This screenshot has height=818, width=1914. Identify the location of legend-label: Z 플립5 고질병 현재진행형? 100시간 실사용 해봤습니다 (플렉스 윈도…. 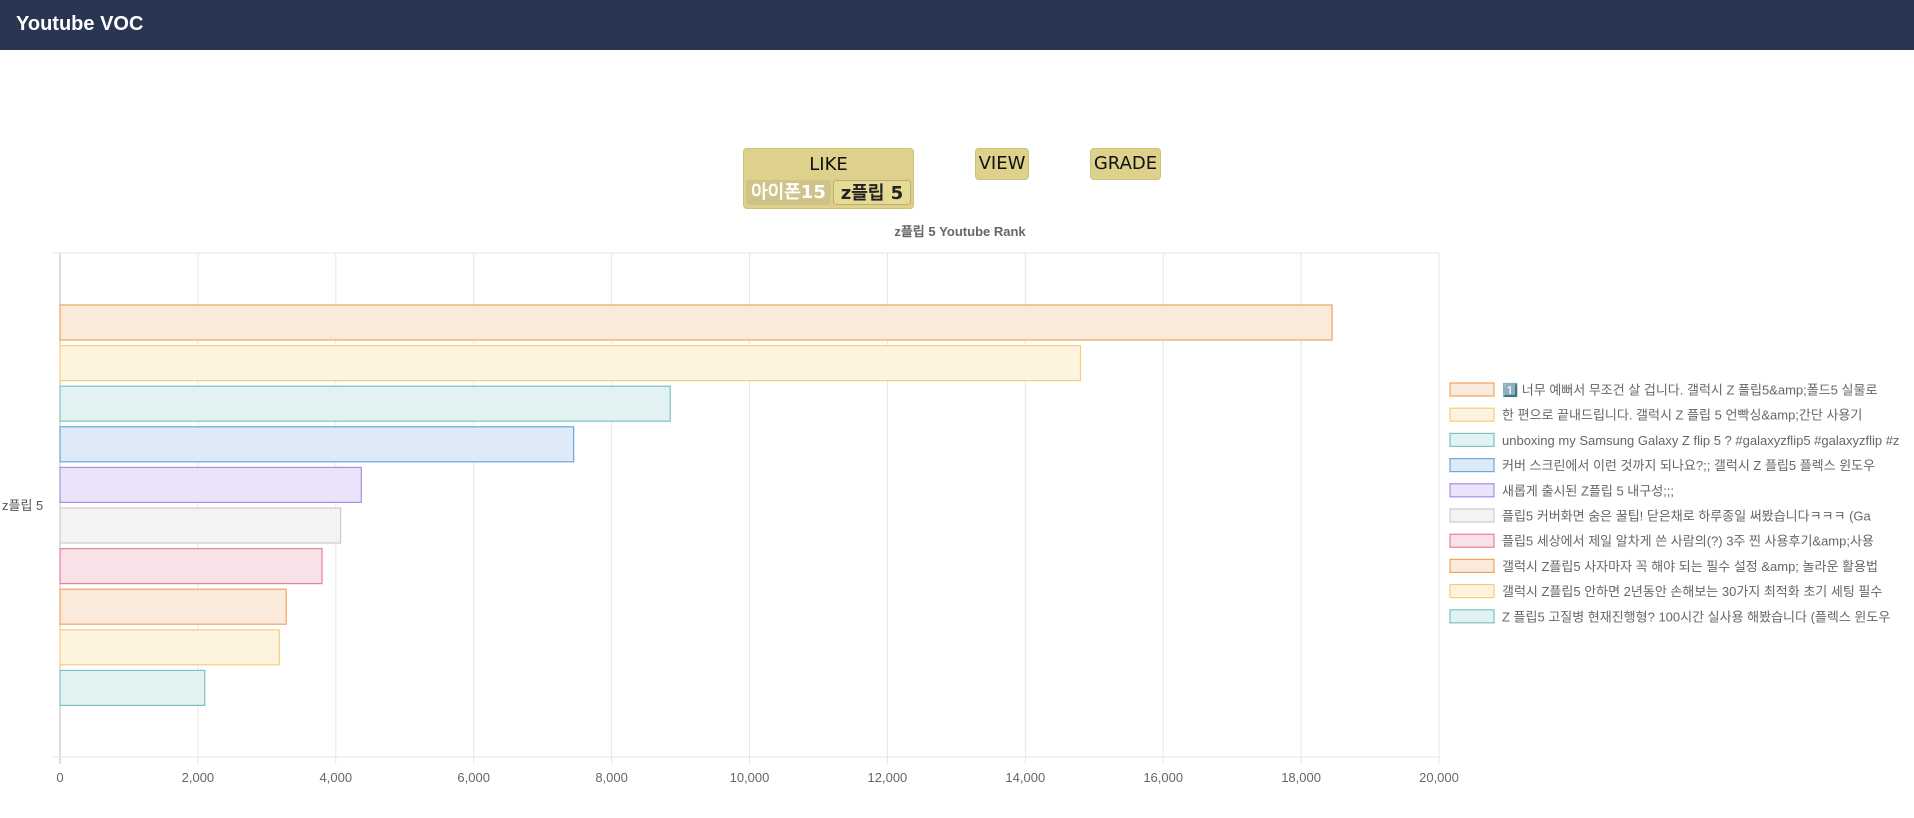
(1696, 616).